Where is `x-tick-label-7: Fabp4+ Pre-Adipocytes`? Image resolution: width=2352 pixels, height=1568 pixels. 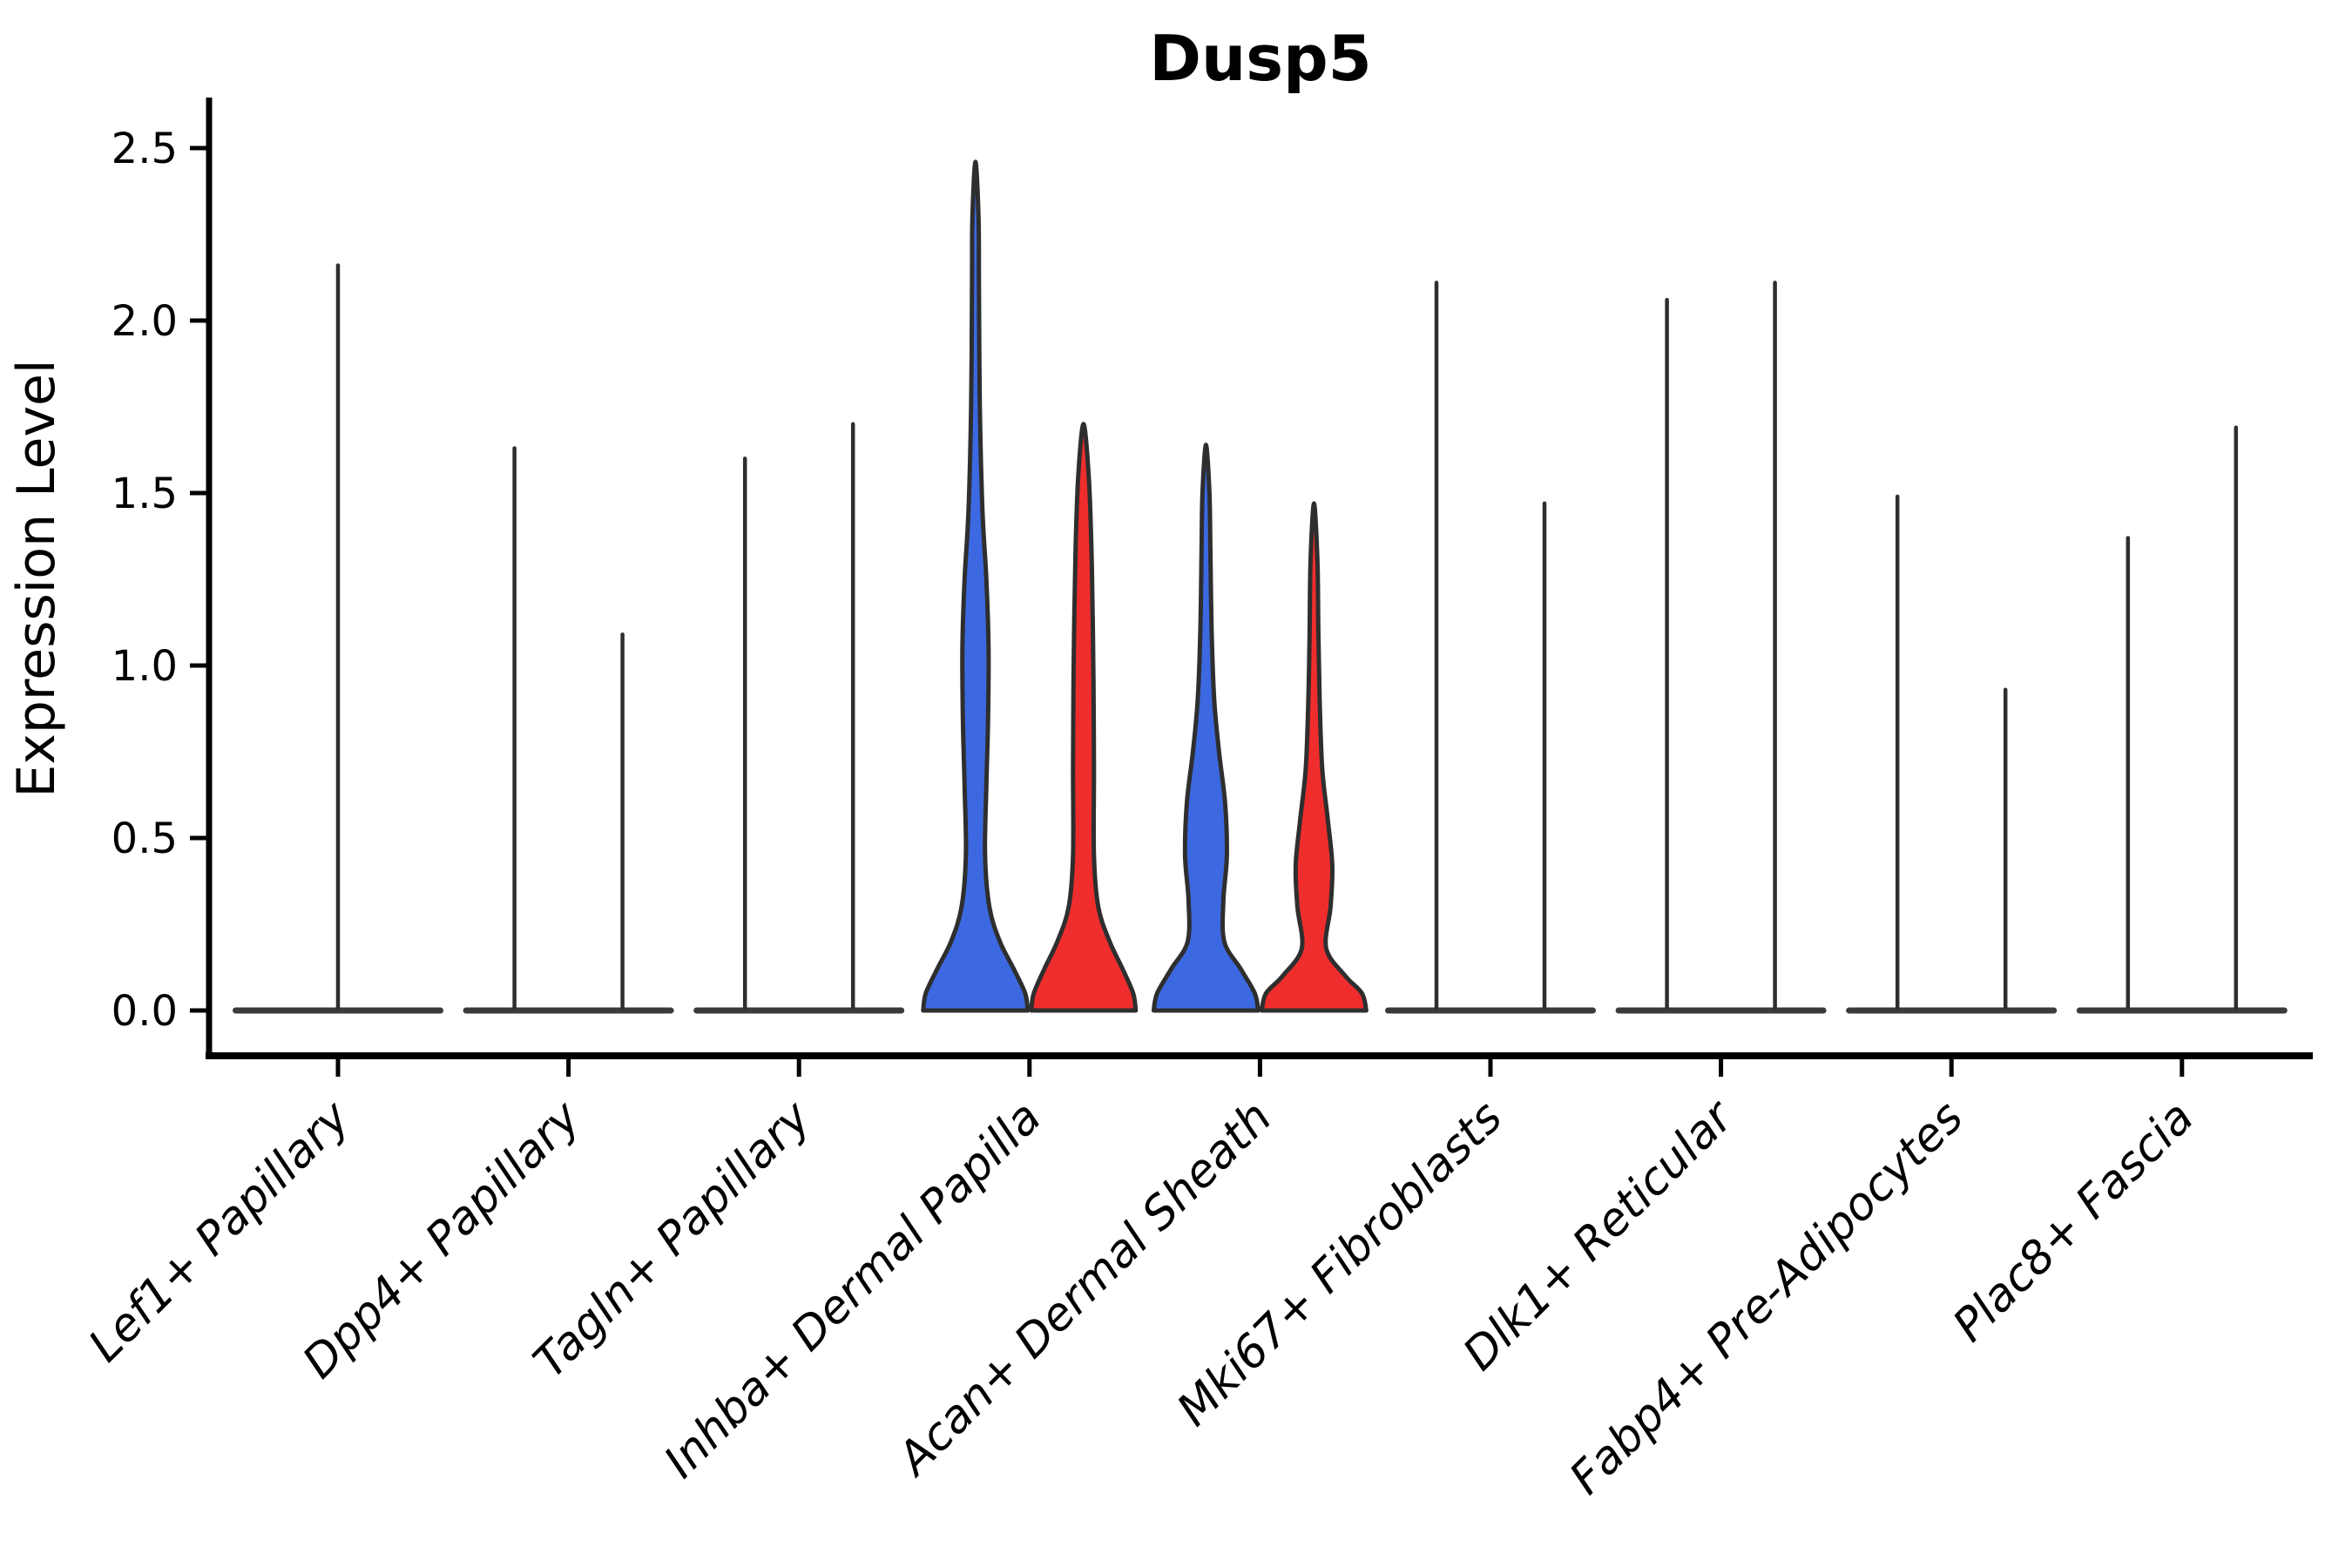 x-tick-label-7: Fabp4+ Pre-Adipocytes is located at coordinates (1767, 1299).